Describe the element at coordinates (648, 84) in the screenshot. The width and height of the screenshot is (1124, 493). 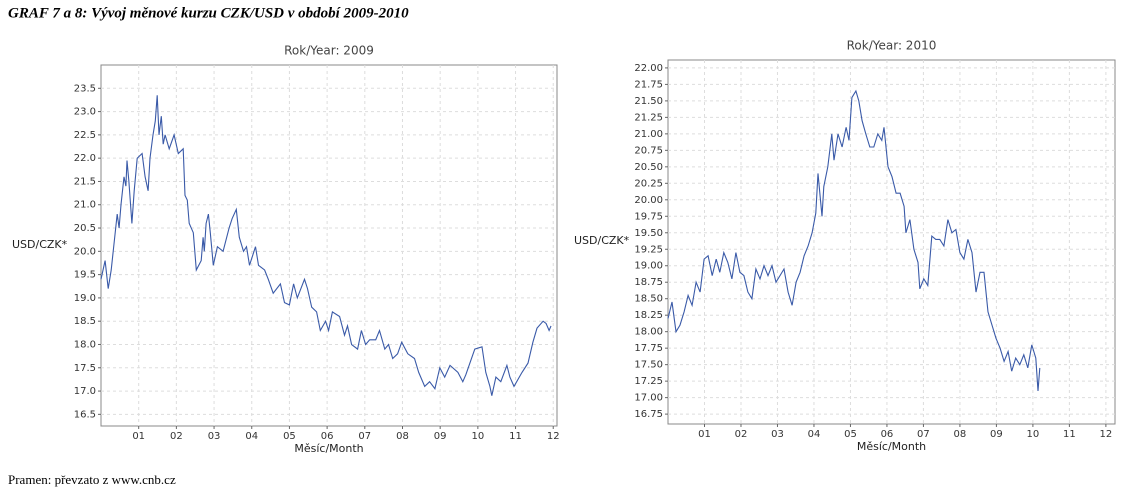
I see `y-tick-label: 21.75` at that location.